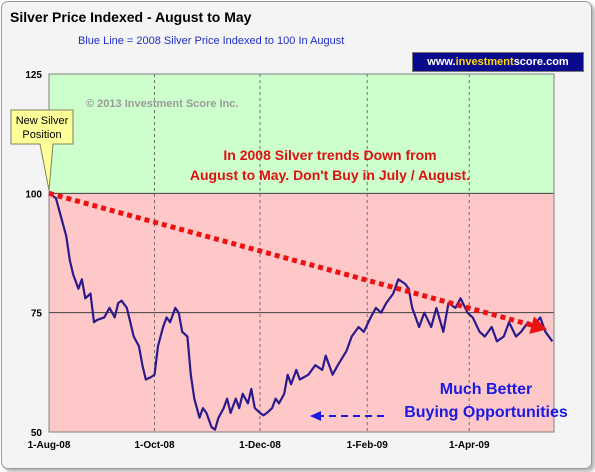 Image resolution: width=595 pixels, height=472 pixels. Describe the element at coordinates (154, 445) in the screenshot. I see `x-tick-label: 1-Oct-08` at that location.